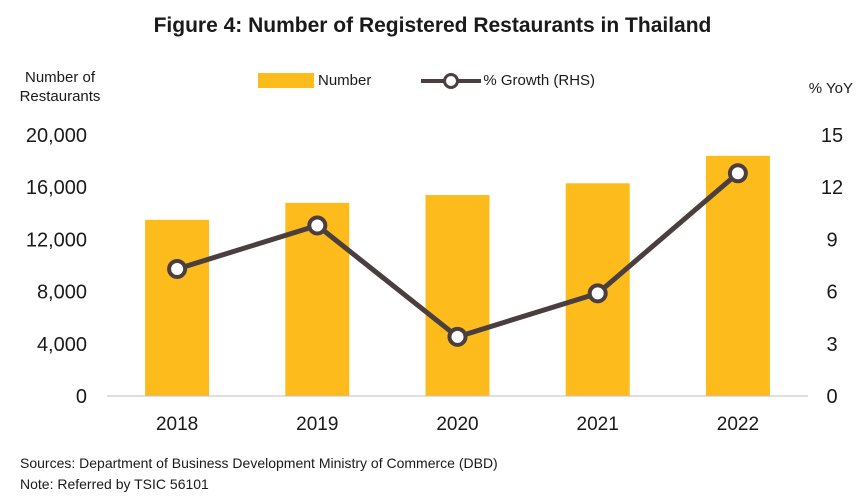 The image size is (865, 502). I want to click on y-left-tick-label: 16,000, so click(56, 188).